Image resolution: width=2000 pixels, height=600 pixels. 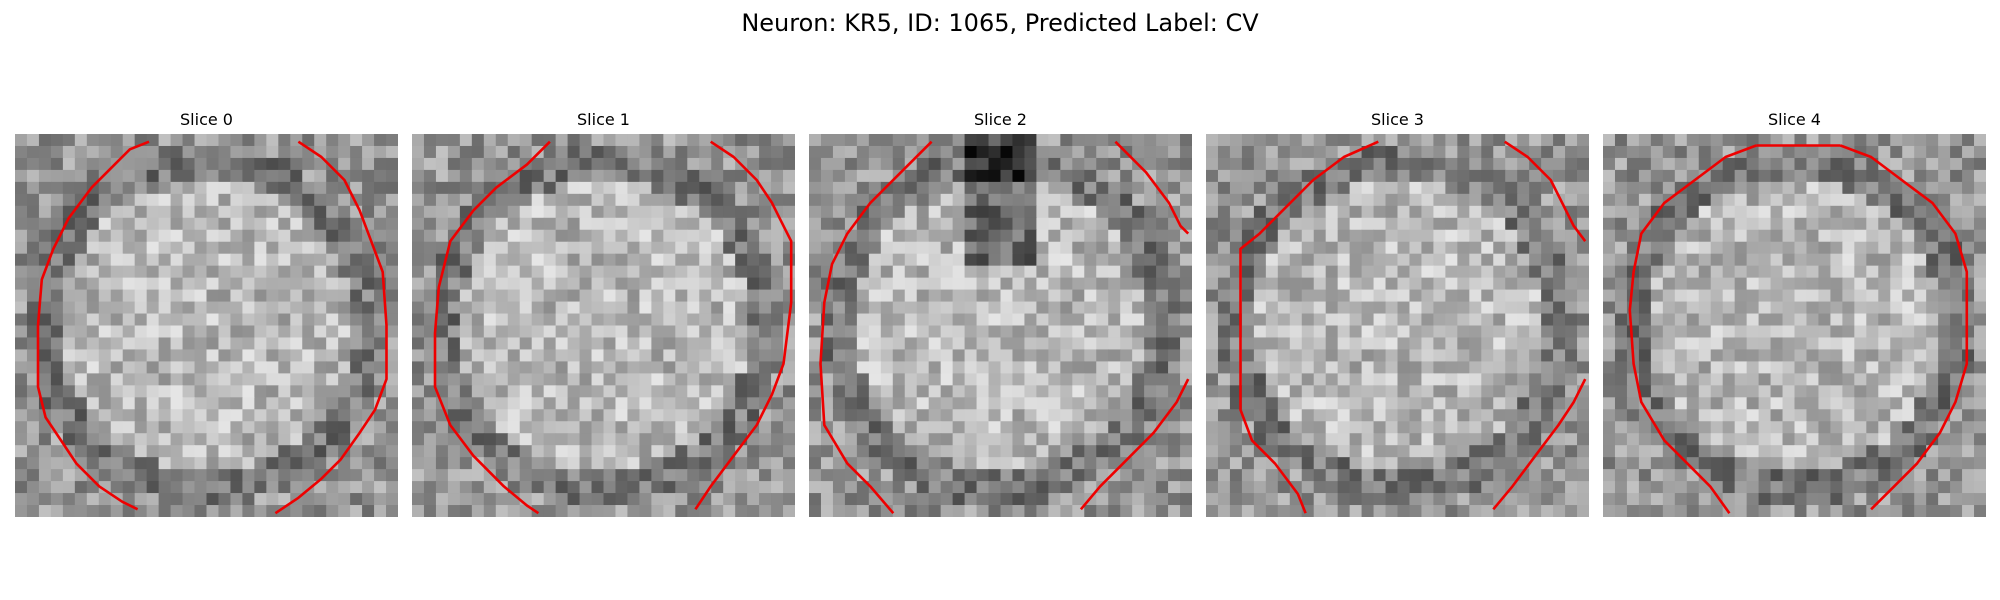 I want to click on panel-slice-0: Slice 0, so click(x=206, y=315).